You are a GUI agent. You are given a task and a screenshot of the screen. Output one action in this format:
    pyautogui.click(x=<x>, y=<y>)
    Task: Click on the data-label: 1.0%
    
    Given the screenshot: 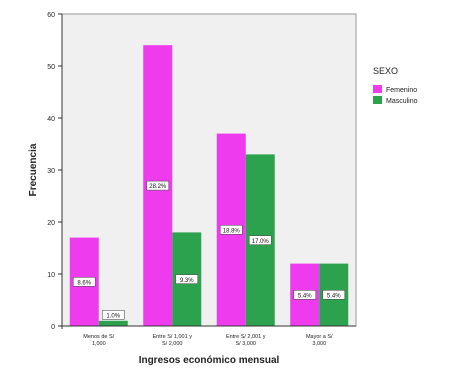 What is the action you would take?
    pyautogui.click(x=113, y=316)
    